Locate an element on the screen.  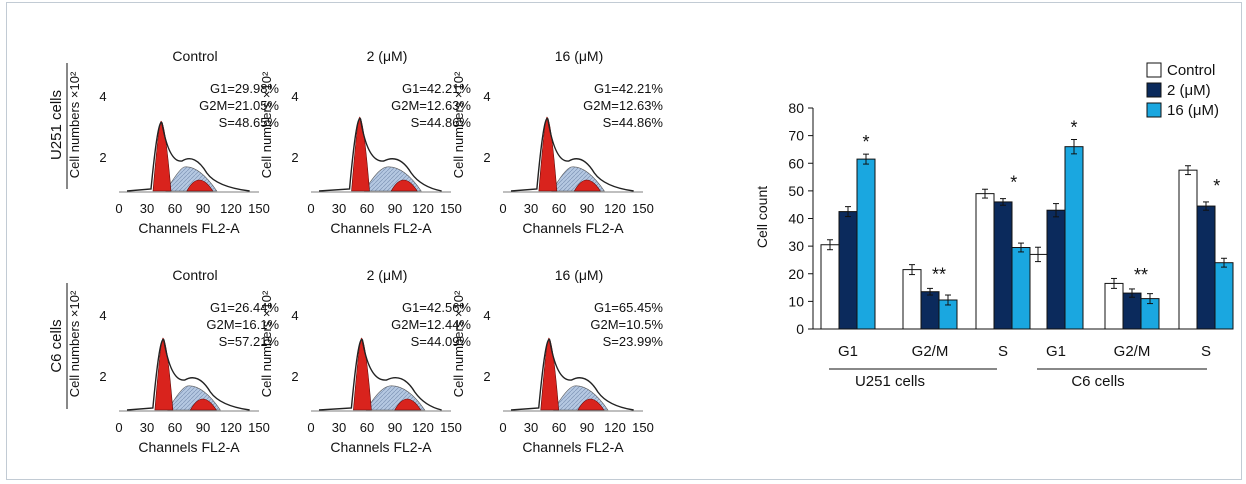
y-tick-label: 60 is located at coordinates (796, 163).